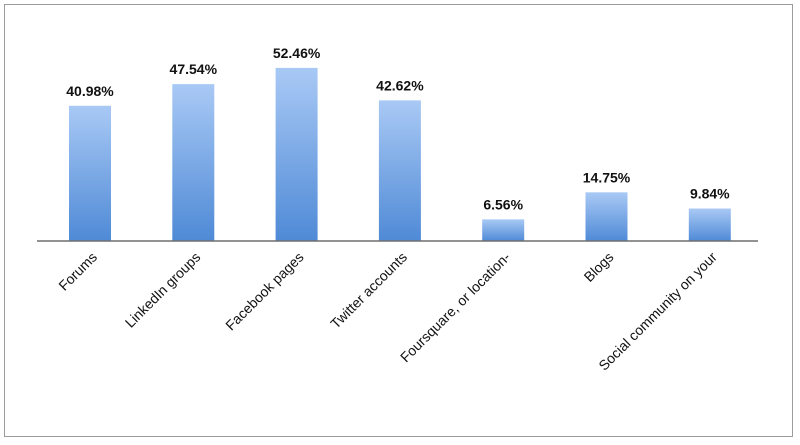 This screenshot has width=800, height=445. What do you see at coordinates (194, 69) in the screenshot?
I see `value-label-2: 47.54%` at bounding box center [194, 69].